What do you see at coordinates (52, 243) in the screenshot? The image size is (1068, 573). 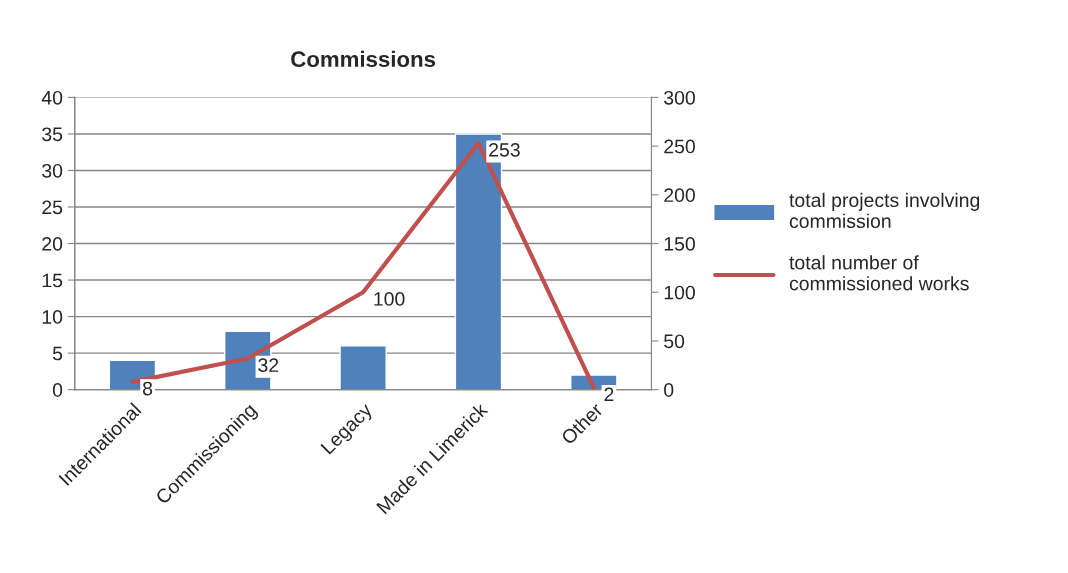 I see `y-tick-label: 20` at bounding box center [52, 243].